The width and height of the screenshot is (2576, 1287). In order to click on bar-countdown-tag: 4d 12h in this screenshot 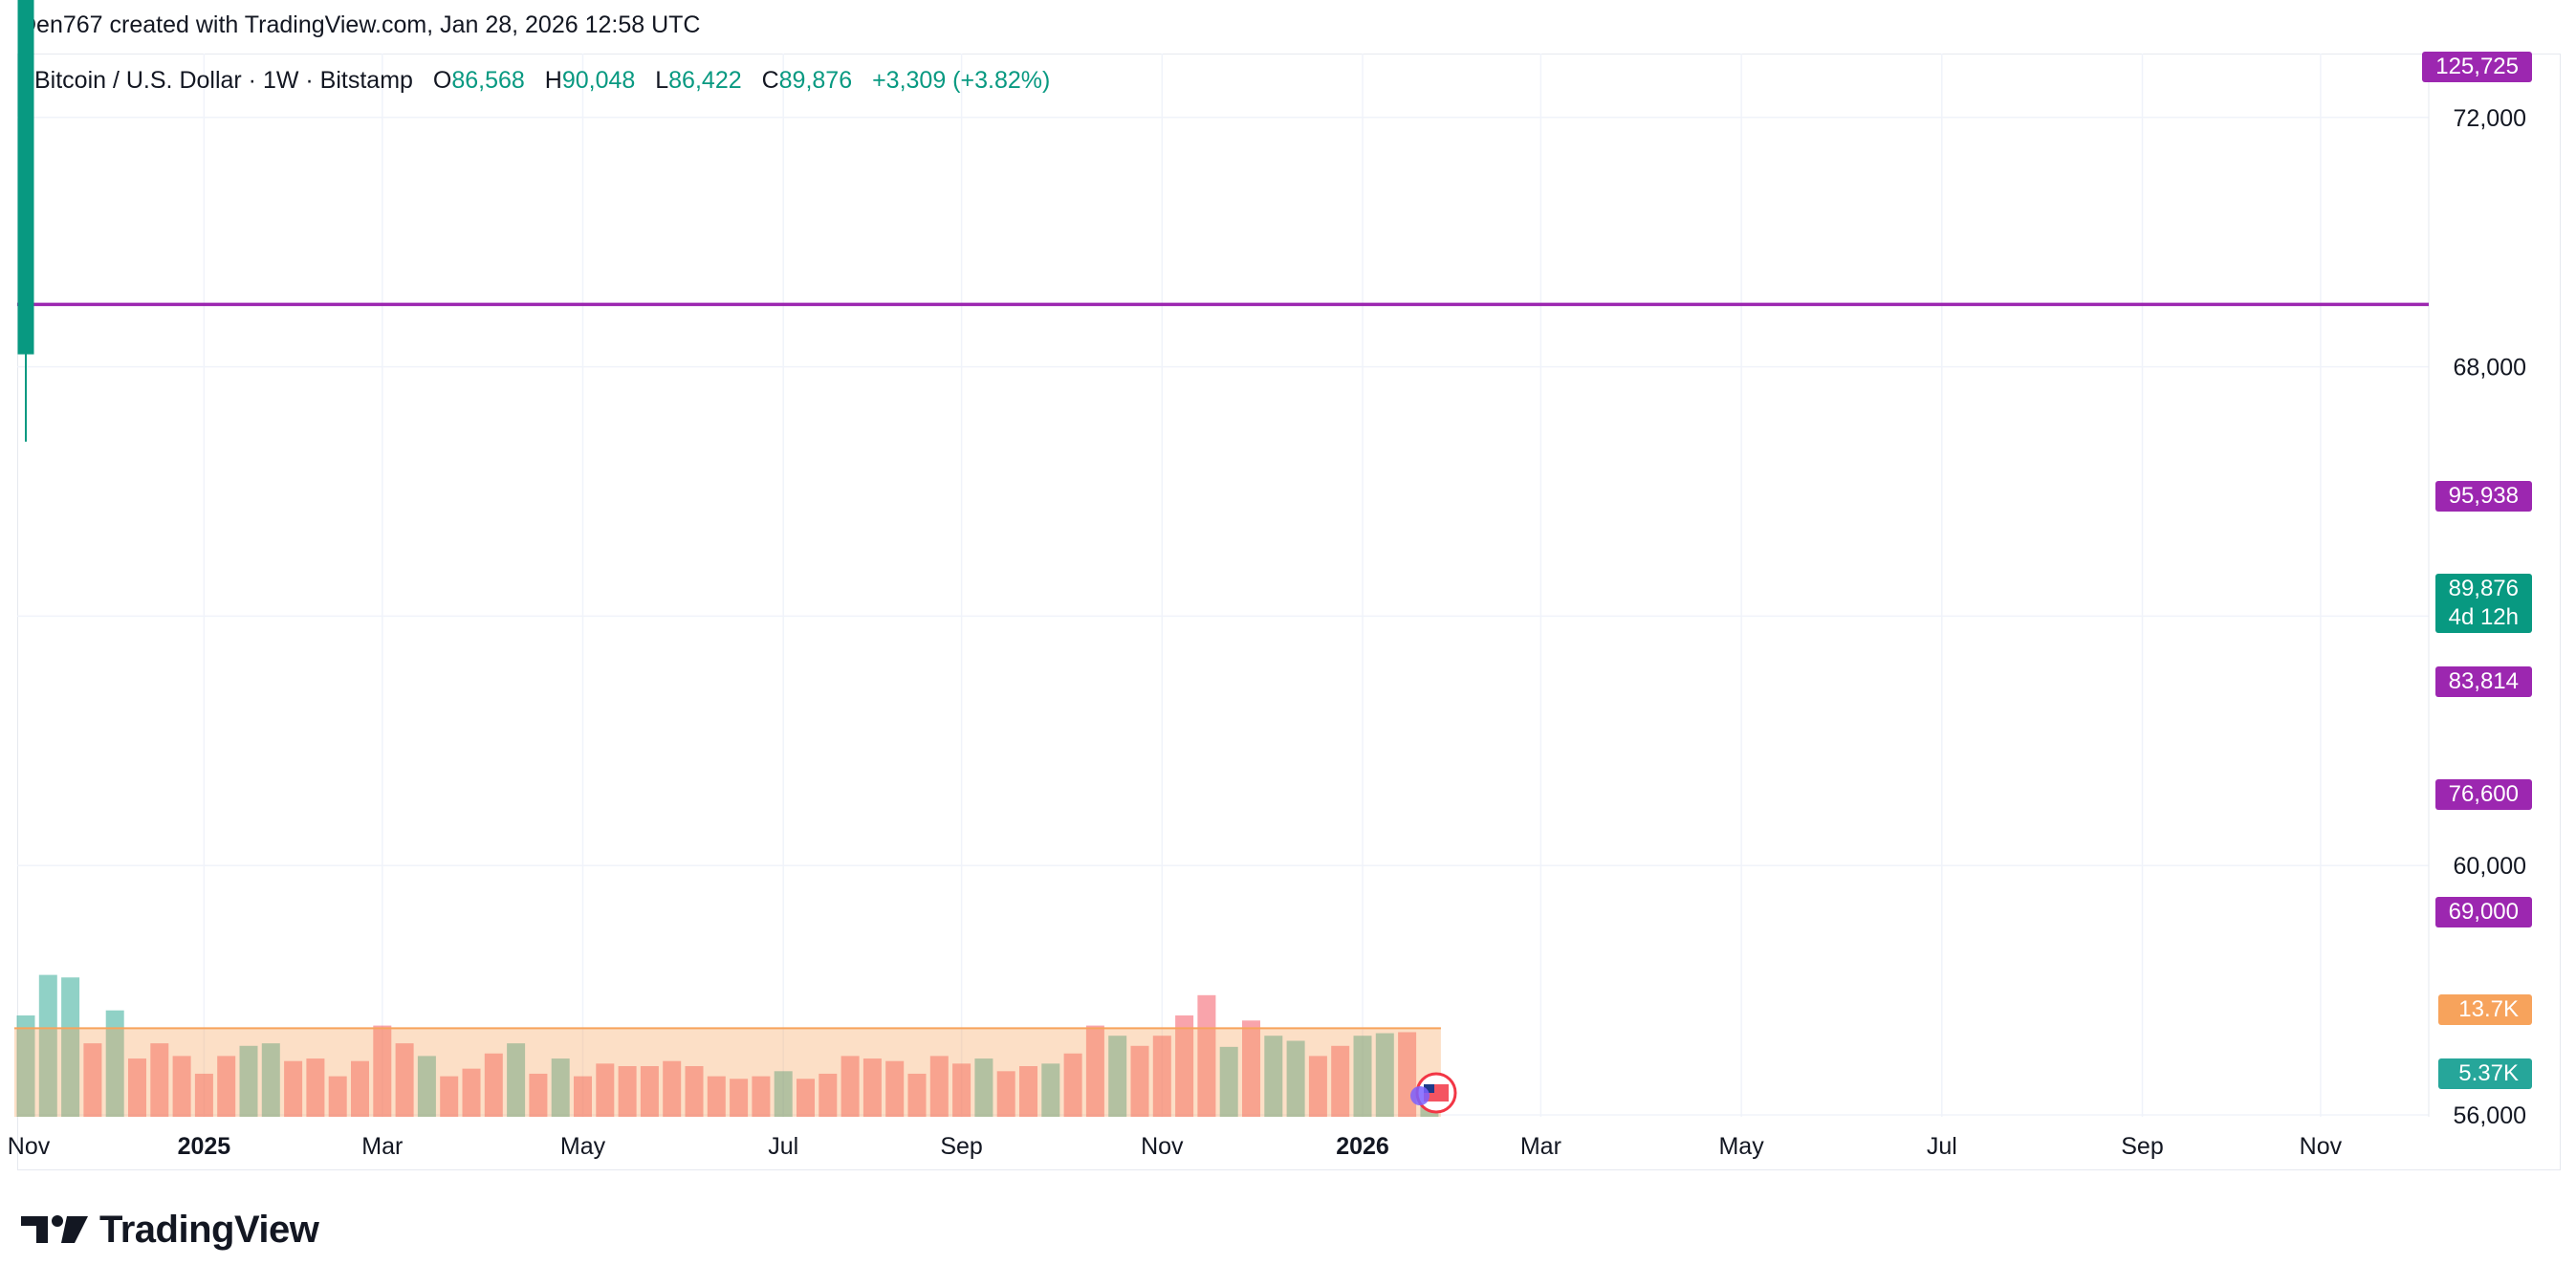, I will do `click(2483, 617)`.